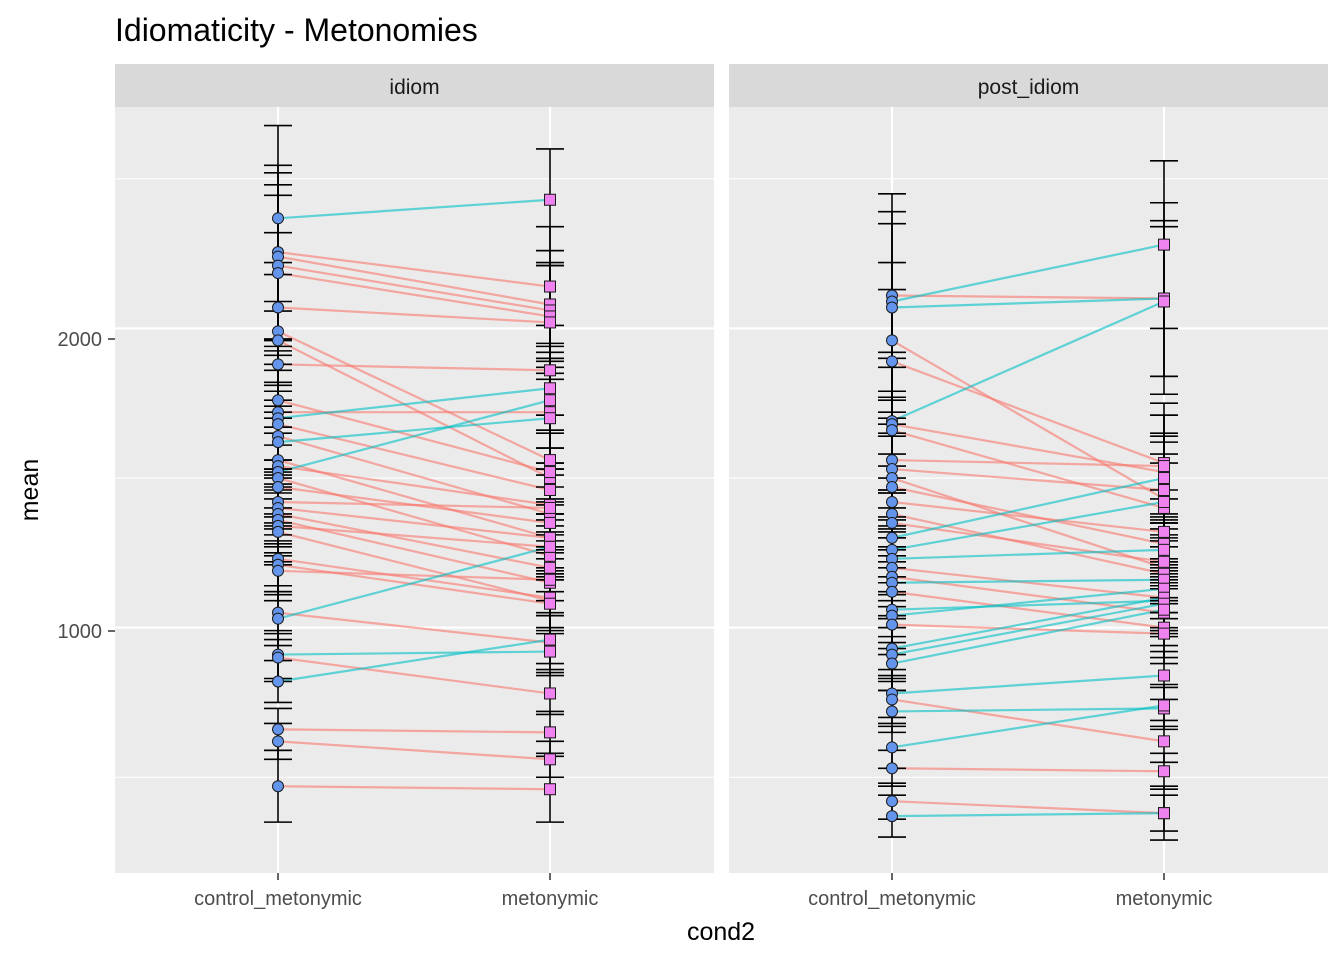  I want to click on x-tick-label: control_metonymic, so click(892, 899).